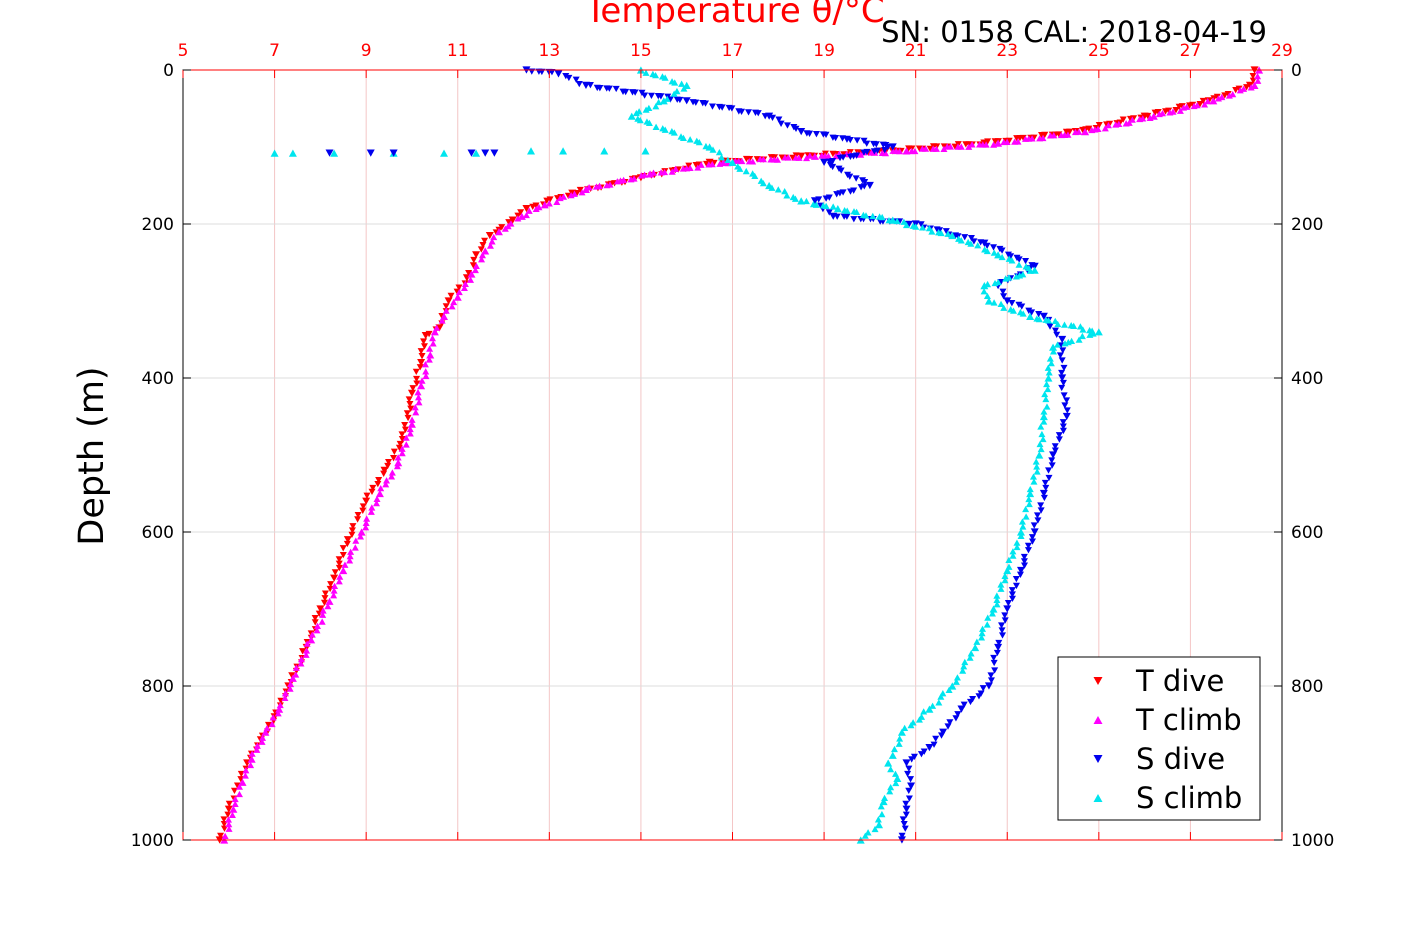  What do you see at coordinates (1159, 738) in the screenshot?
I see `legend-box` at bounding box center [1159, 738].